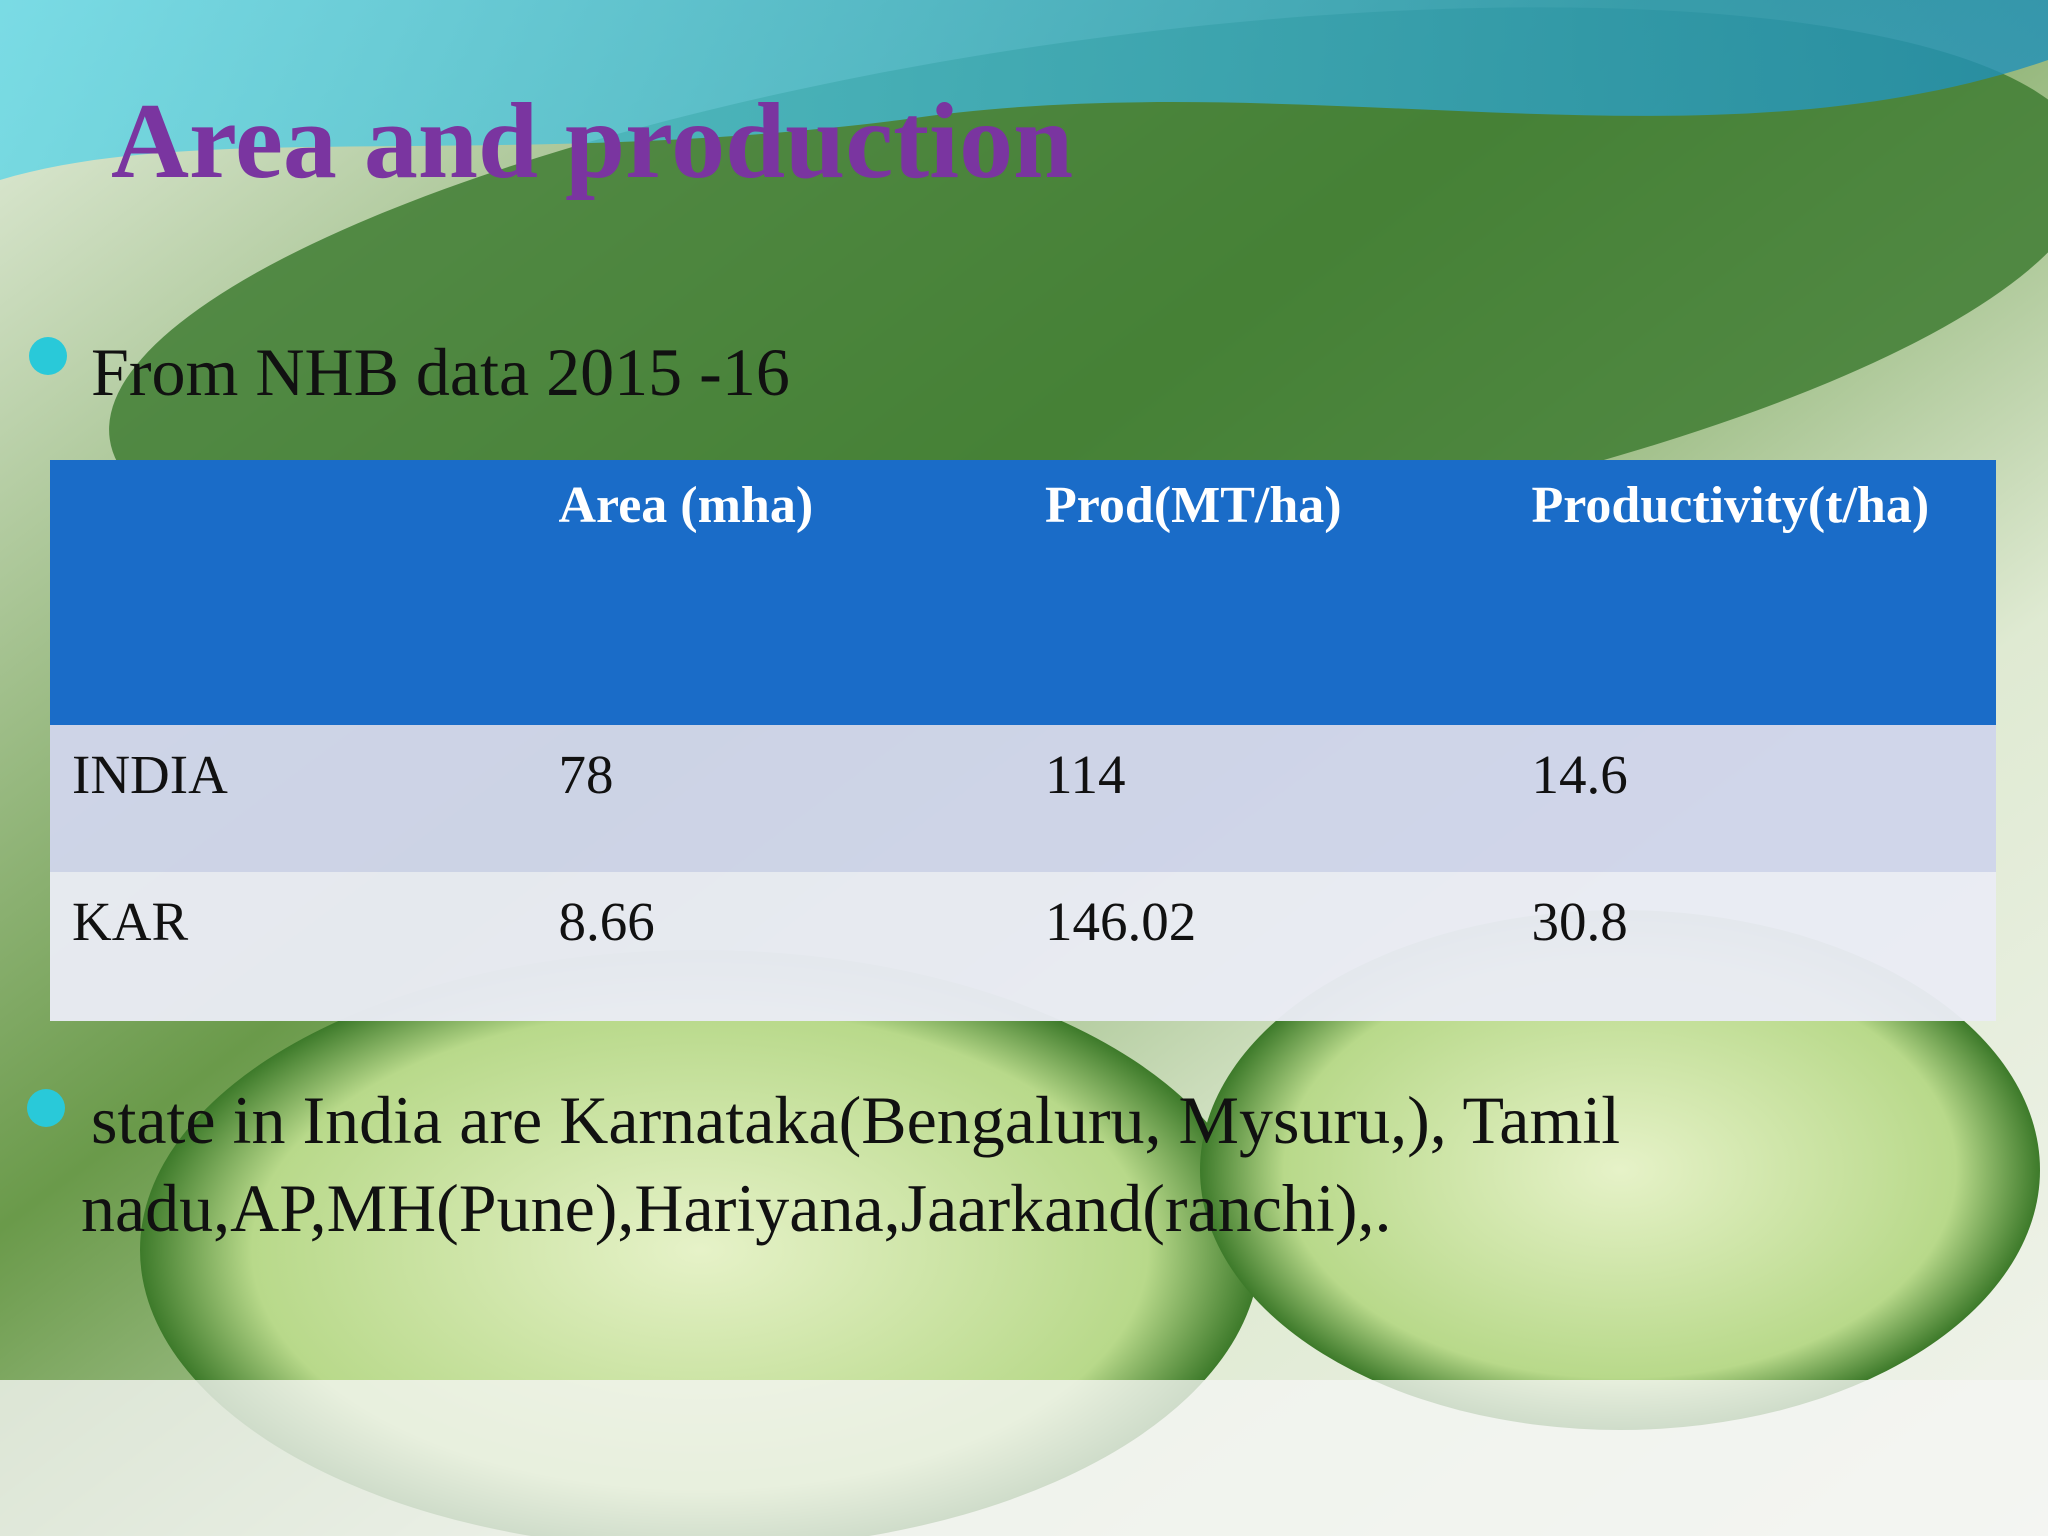 This screenshot has height=1536, width=2048. What do you see at coordinates (1266, 798) in the screenshot?
I see `cell: 114` at bounding box center [1266, 798].